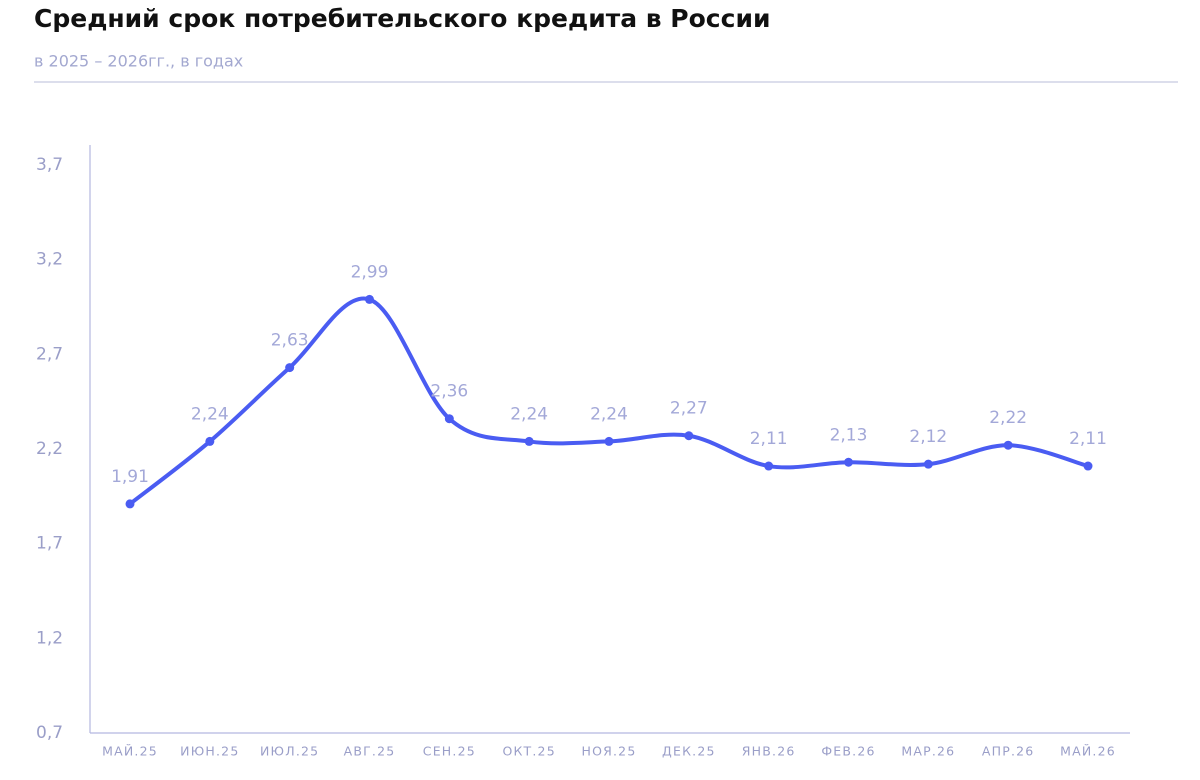 The image size is (1200, 780). Describe the element at coordinates (130, 477) in the screenshot. I see `value-label: 1,91` at that location.